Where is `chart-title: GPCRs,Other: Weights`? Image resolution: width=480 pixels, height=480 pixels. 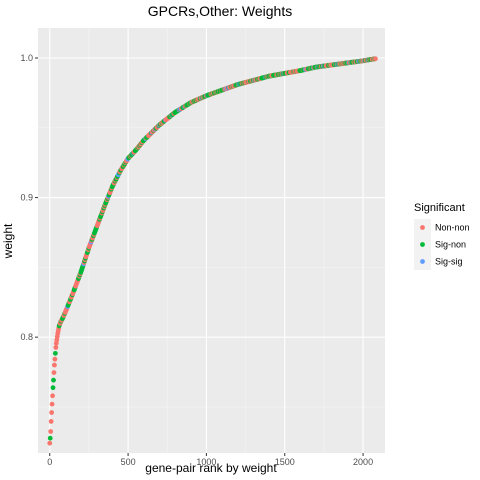 chart-title: GPCRs,Other: Weights is located at coordinates (220, 11).